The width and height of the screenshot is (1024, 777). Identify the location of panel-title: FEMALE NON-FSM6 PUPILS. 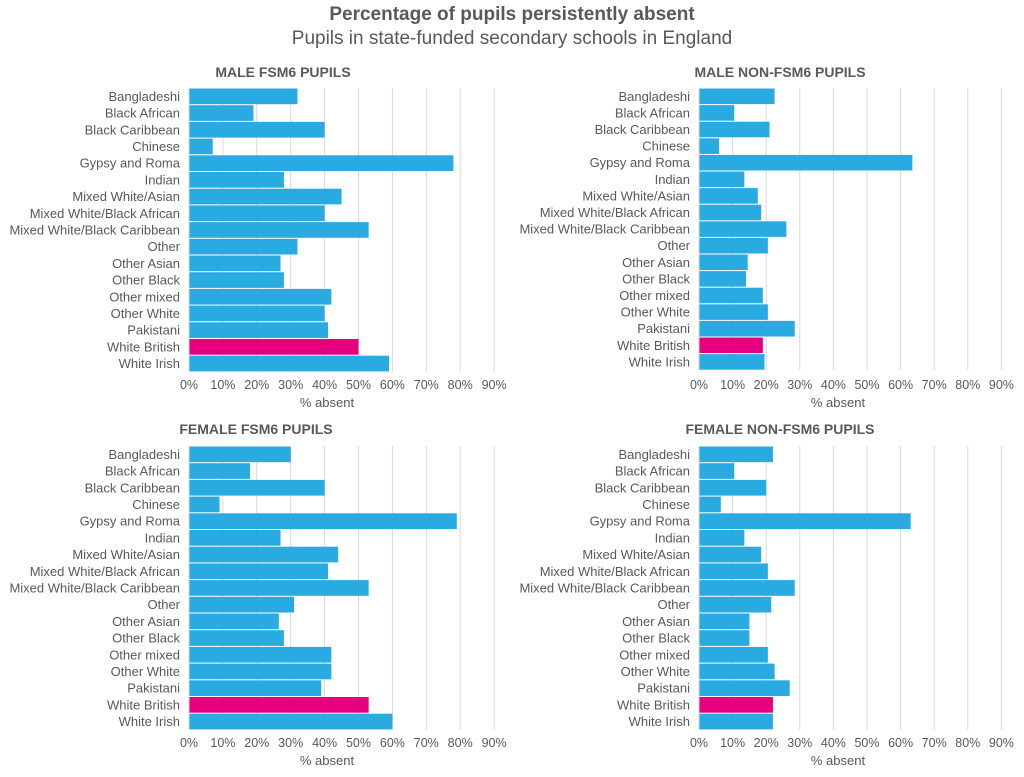
(779, 429).